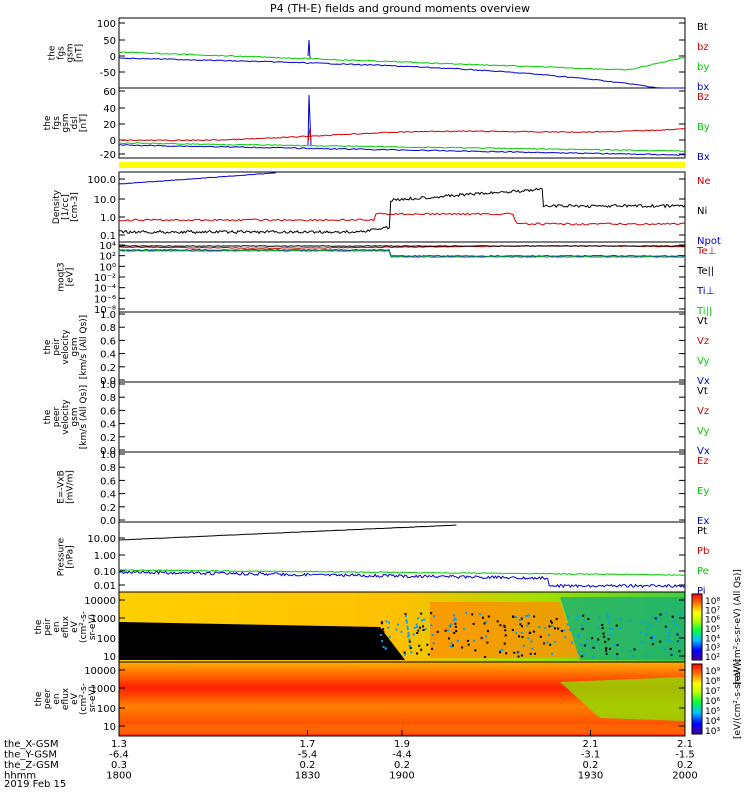 The image size is (750, 804). What do you see at coordinates (685, 755) in the screenshot?
I see `x-row-value: -1.5` at bounding box center [685, 755].